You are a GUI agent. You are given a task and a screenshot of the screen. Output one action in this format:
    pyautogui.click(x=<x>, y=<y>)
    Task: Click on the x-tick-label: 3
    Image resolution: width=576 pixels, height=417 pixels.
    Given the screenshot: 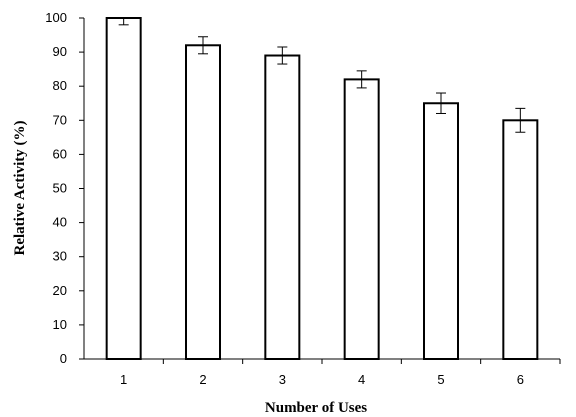 What is the action you would take?
    pyautogui.click(x=282, y=379)
    